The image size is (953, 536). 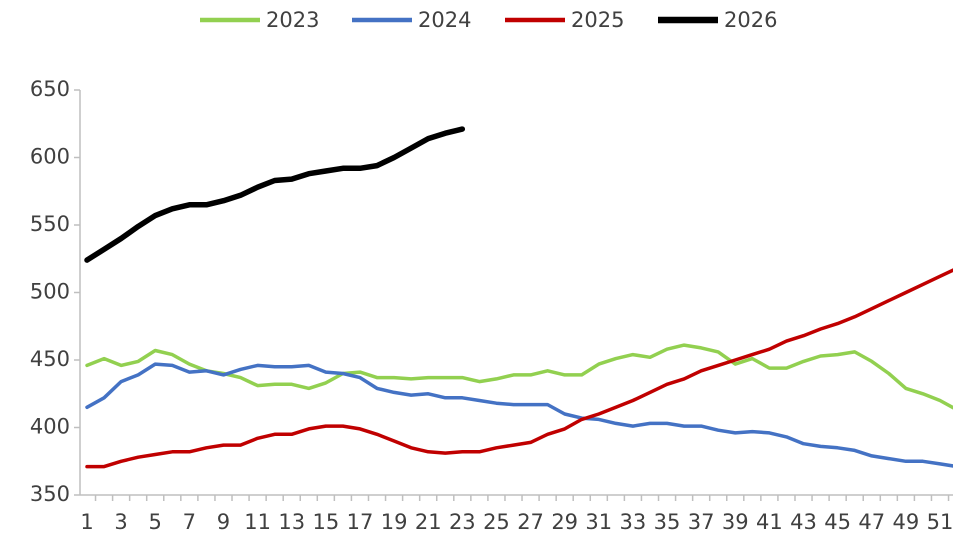 I want to click on x-tick-label: 23, so click(x=462, y=522).